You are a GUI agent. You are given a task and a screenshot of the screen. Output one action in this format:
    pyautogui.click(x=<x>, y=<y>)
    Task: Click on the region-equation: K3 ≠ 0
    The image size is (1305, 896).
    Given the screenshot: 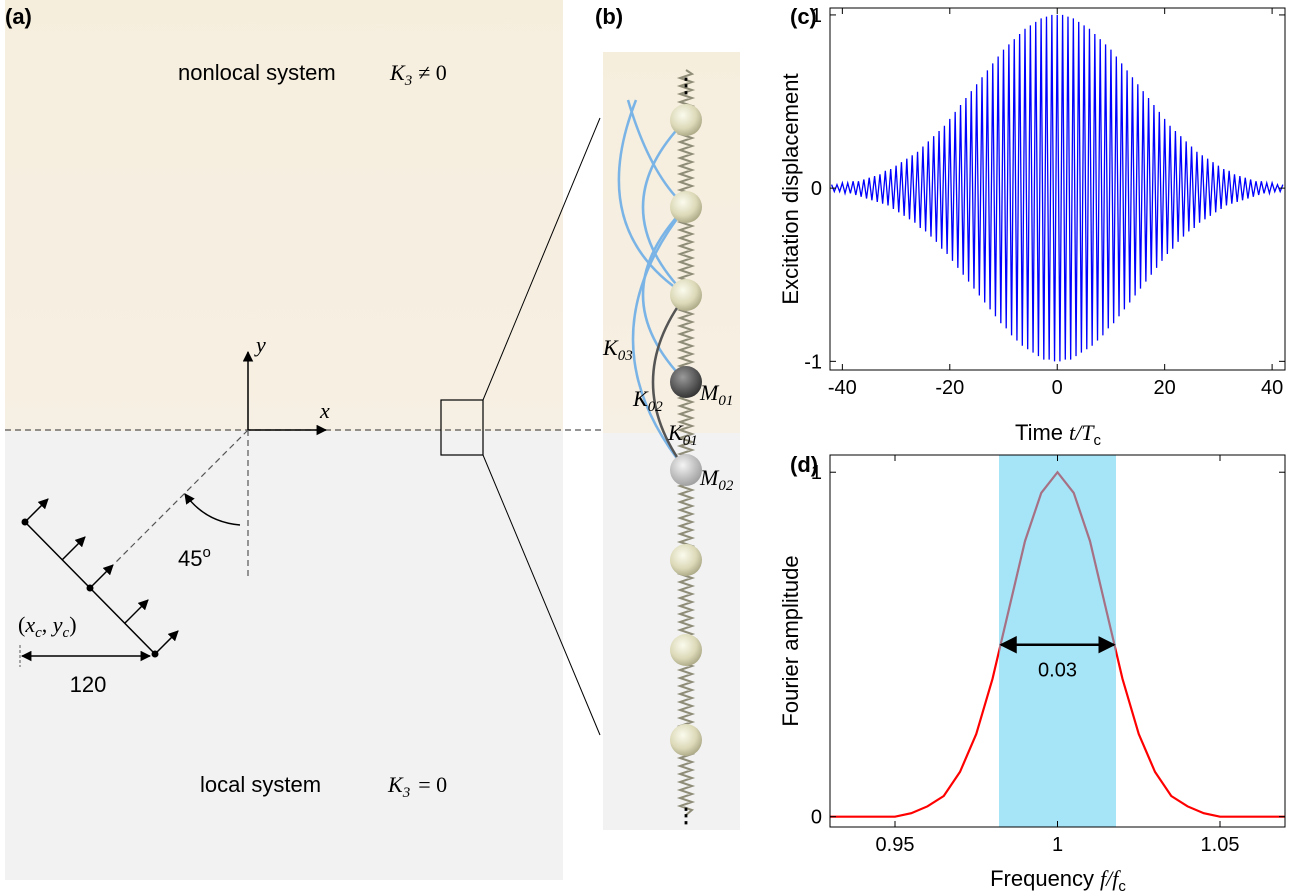 What is the action you would take?
    pyautogui.click(x=418, y=74)
    